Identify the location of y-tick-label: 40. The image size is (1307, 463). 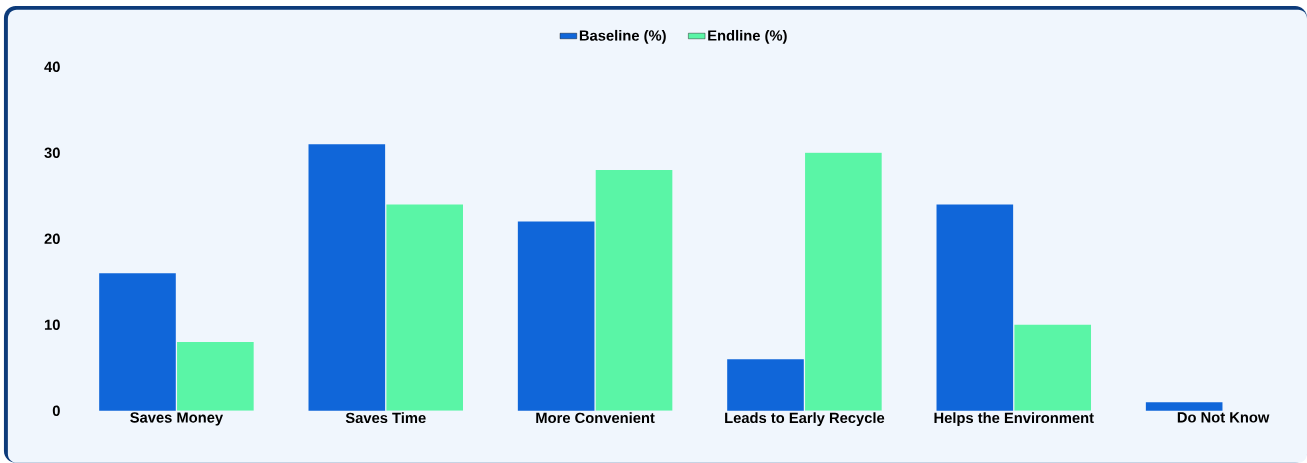
(52, 67).